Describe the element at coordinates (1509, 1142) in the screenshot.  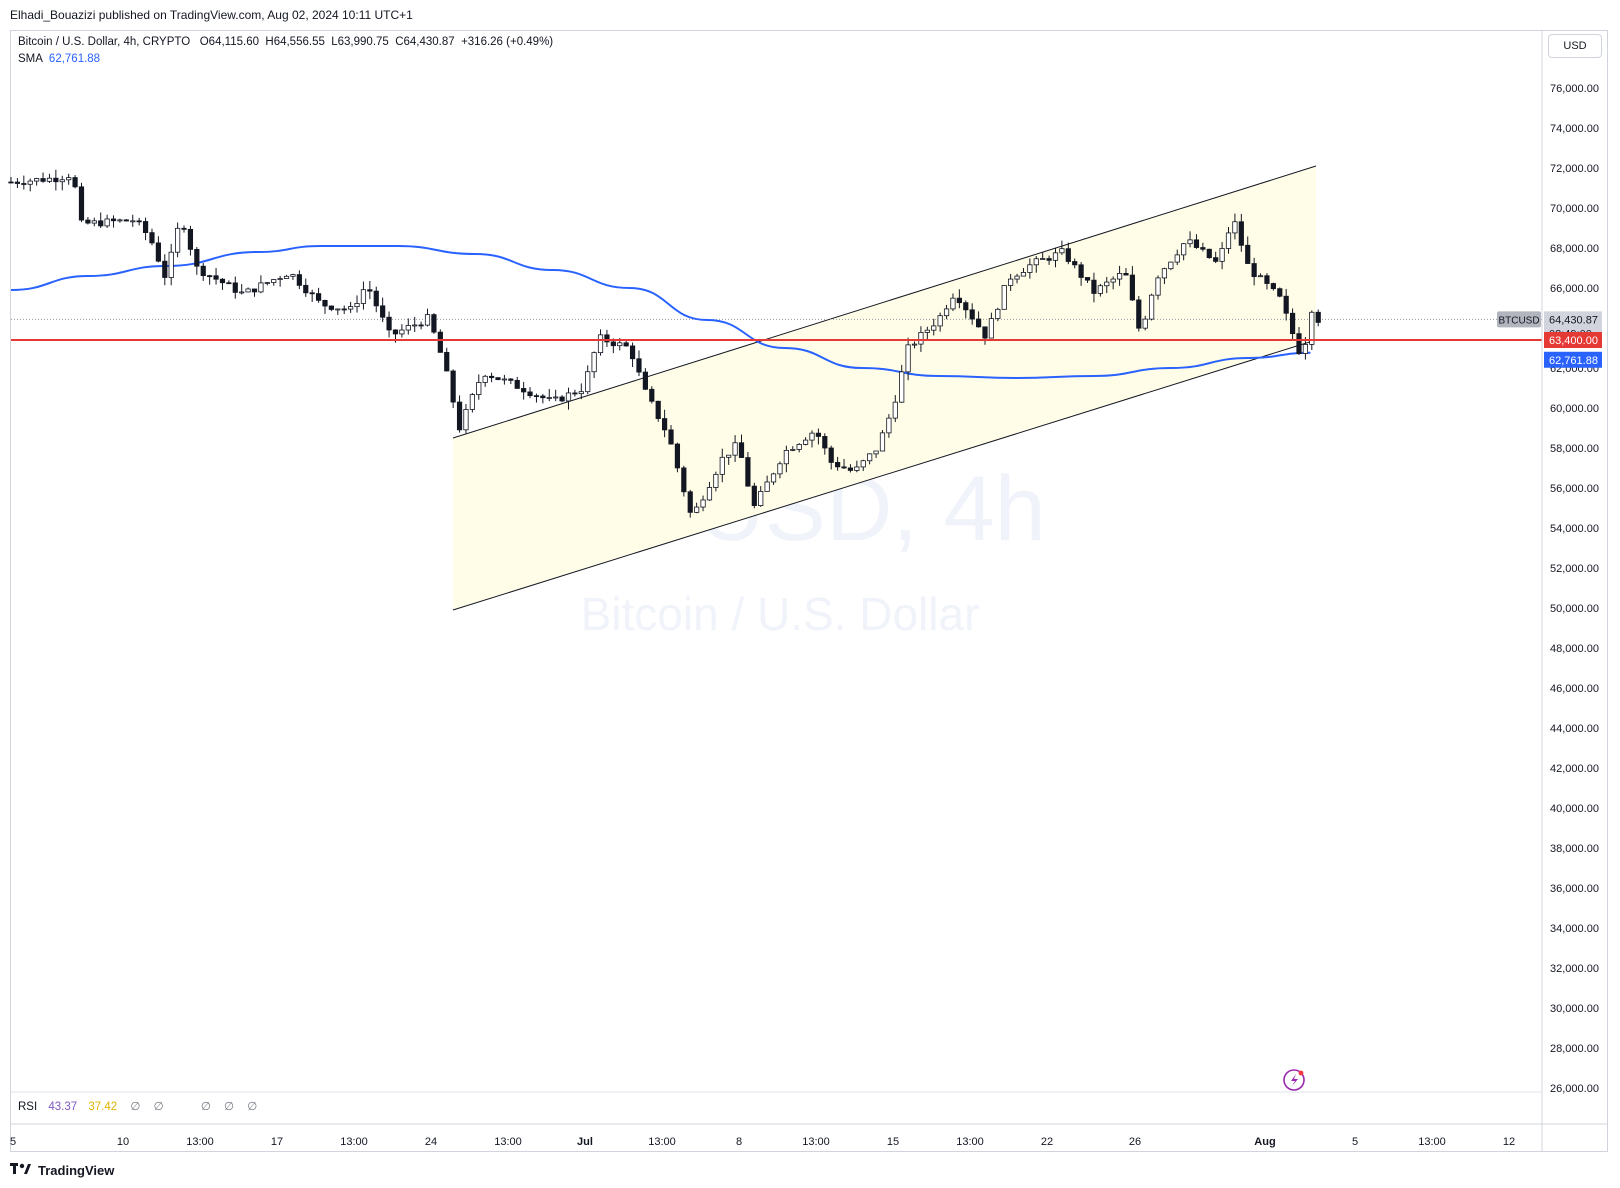
I see `time-tick-label: 12` at that location.